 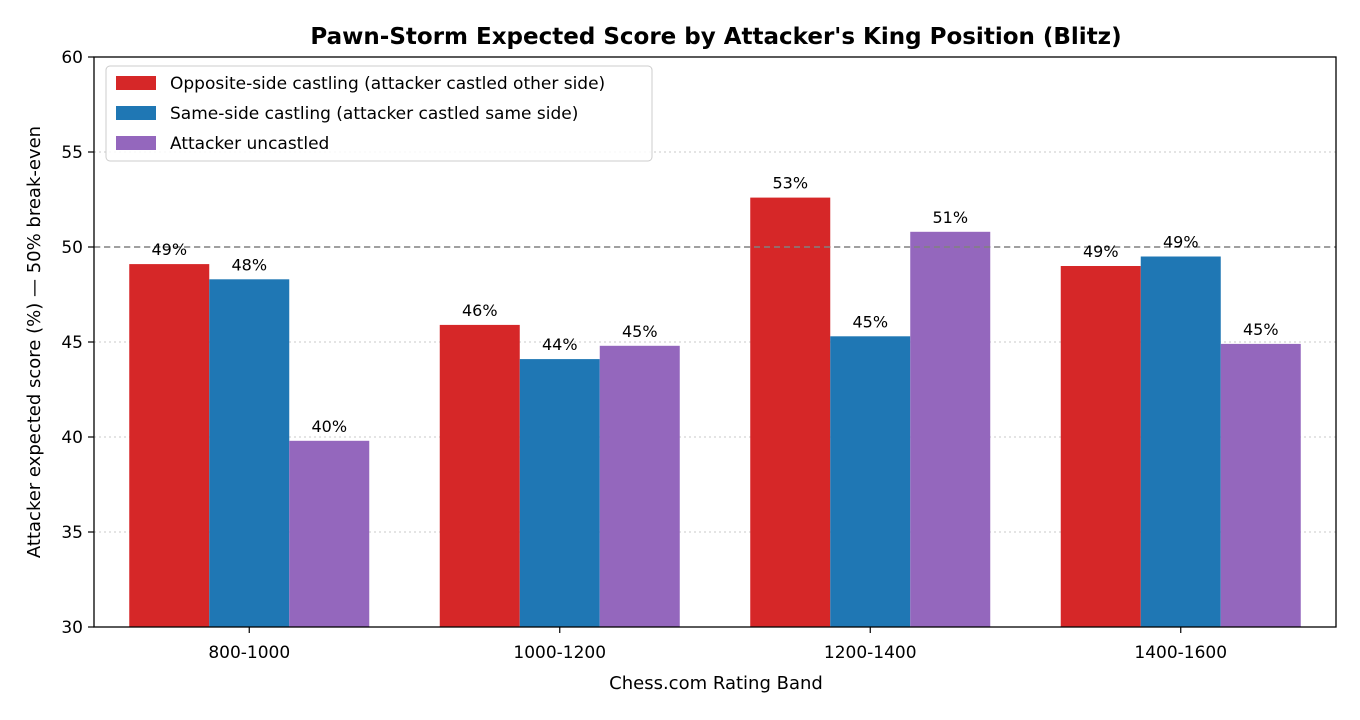 What do you see at coordinates (480, 310) in the screenshot?
I see `bar-value-label: 46%` at bounding box center [480, 310].